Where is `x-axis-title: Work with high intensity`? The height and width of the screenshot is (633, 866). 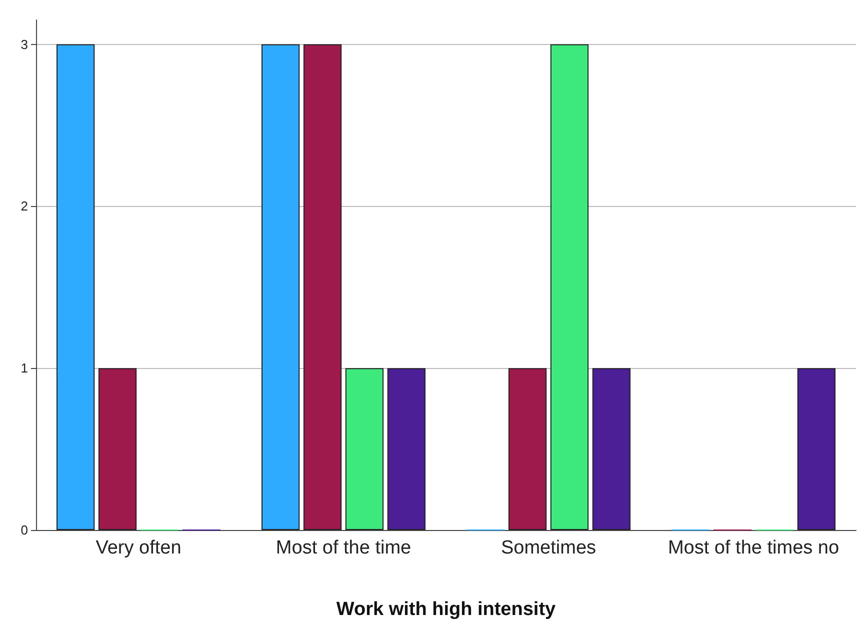
x-axis-title: Work with high intensity is located at coordinates (446, 609).